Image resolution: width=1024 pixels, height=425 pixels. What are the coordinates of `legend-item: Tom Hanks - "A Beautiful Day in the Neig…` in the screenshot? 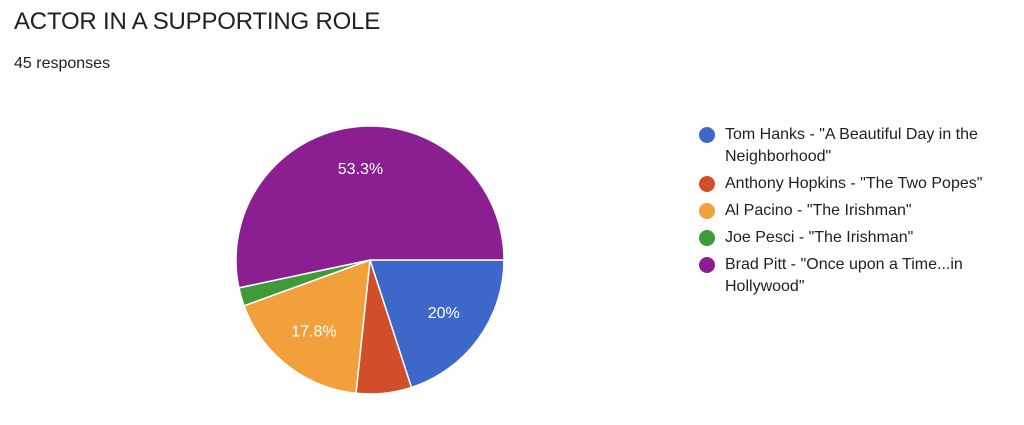 It's located at (859, 146).